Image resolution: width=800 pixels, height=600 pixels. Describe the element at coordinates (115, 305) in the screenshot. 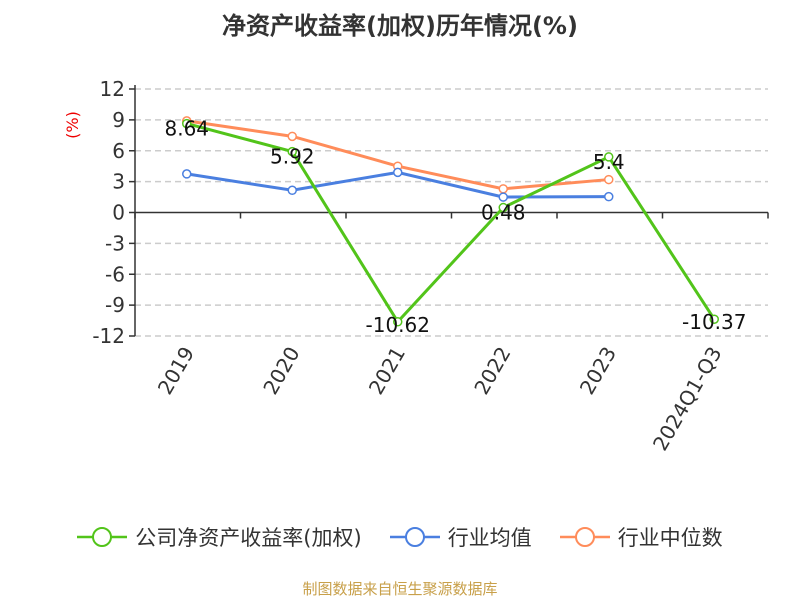

I see `y-tick-label: -9` at that location.